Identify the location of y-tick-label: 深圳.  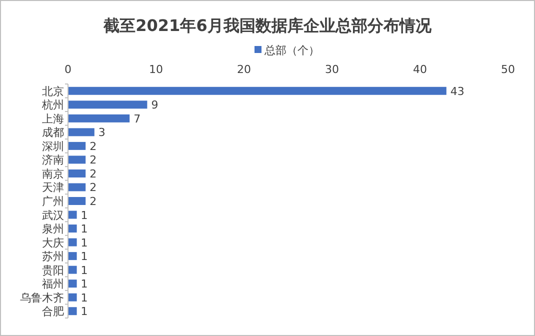
(53, 146).